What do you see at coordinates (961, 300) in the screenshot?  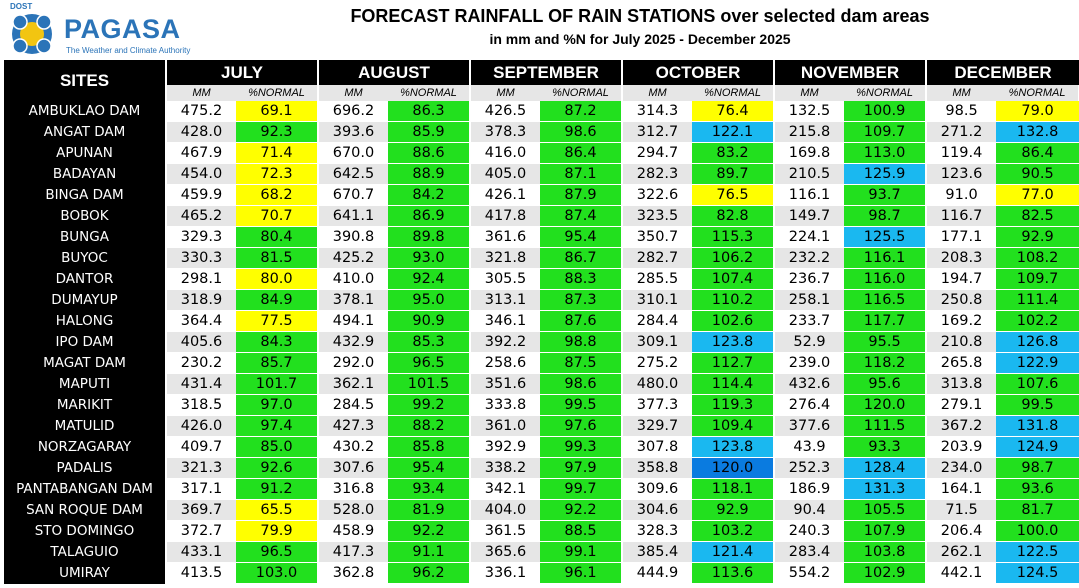 I see `rainfall-mm-cell: 250.8` at bounding box center [961, 300].